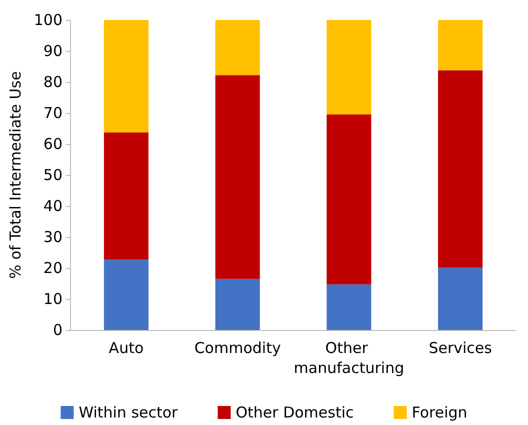 The image size is (528, 425). Describe the element at coordinates (53, 82) in the screenshot. I see `y-tick-label: 80` at that location.